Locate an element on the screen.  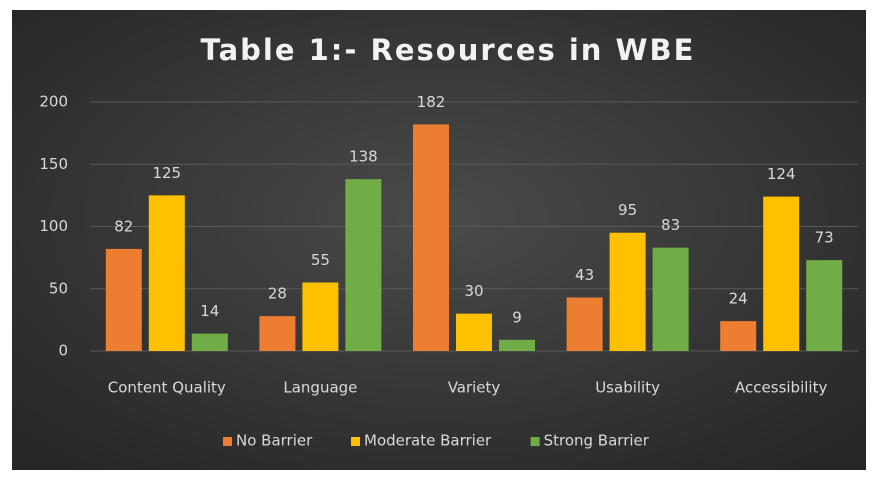
data-label: 14 is located at coordinates (209, 311).